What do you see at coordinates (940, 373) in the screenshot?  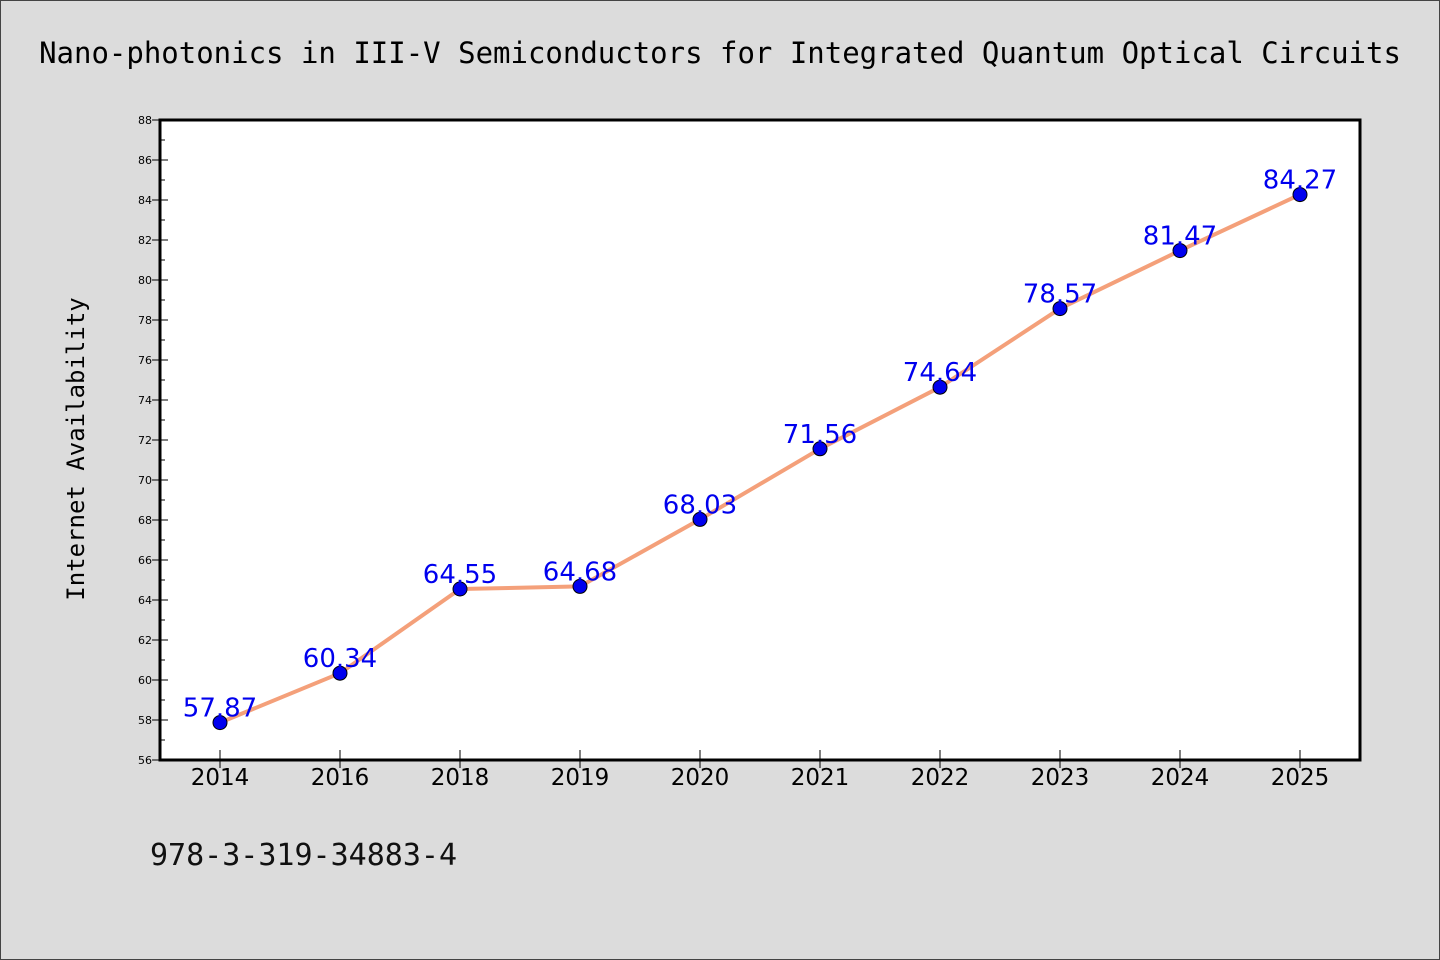 I see `data-label: 74.64` at bounding box center [940, 373].